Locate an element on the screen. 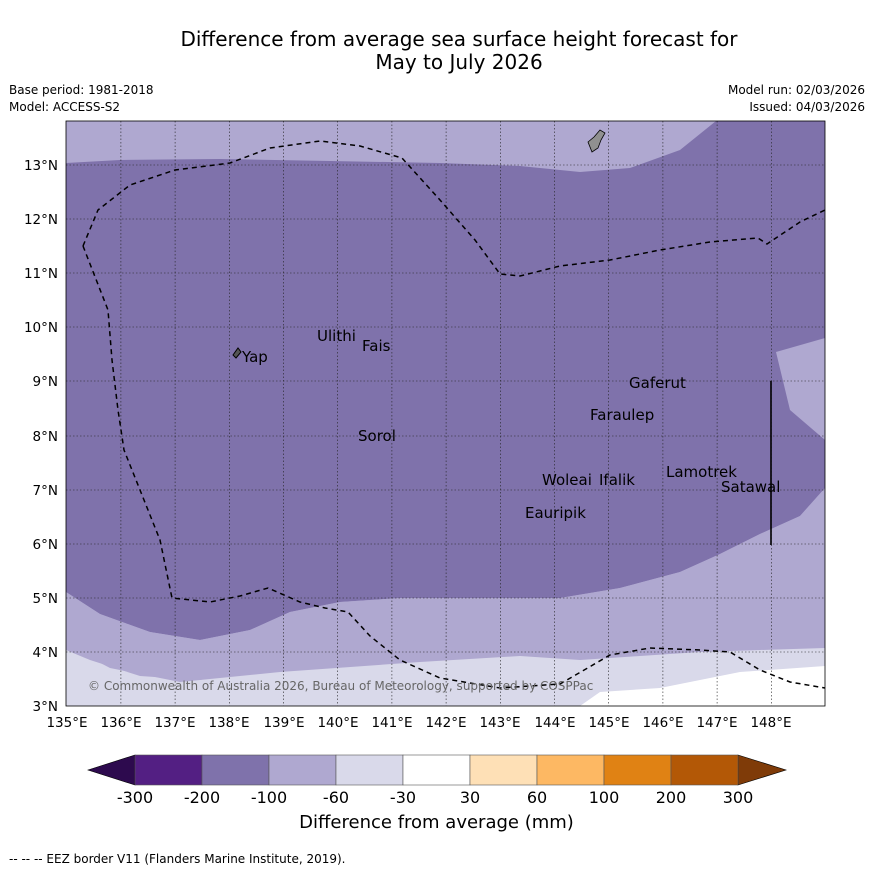  colorbar-tick: -200 is located at coordinates (202, 797).